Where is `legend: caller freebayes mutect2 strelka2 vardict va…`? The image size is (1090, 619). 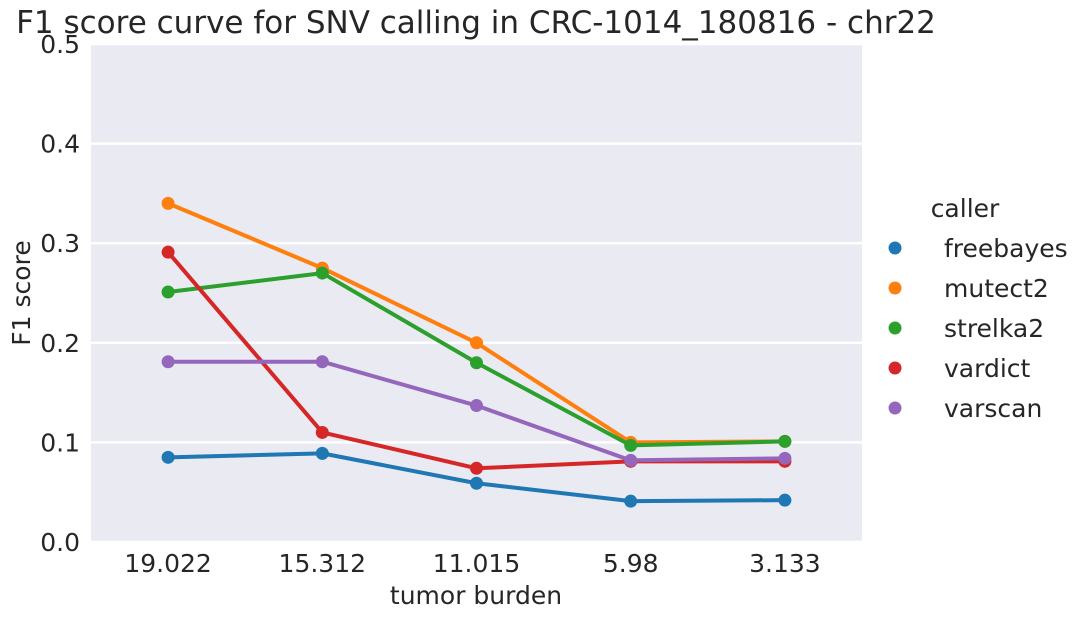 legend: caller freebayes mutect2 strelka2 vardict va… is located at coordinates (978, 308).